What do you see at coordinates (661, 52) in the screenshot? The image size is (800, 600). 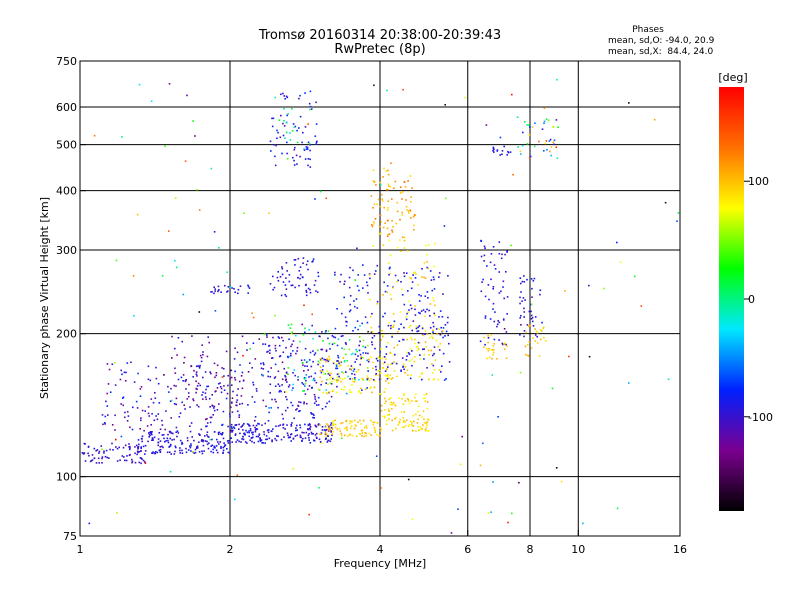 I see `stats-line-x: mean, sd,X: 84.4, 24.0` at bounding box center [661, 52].